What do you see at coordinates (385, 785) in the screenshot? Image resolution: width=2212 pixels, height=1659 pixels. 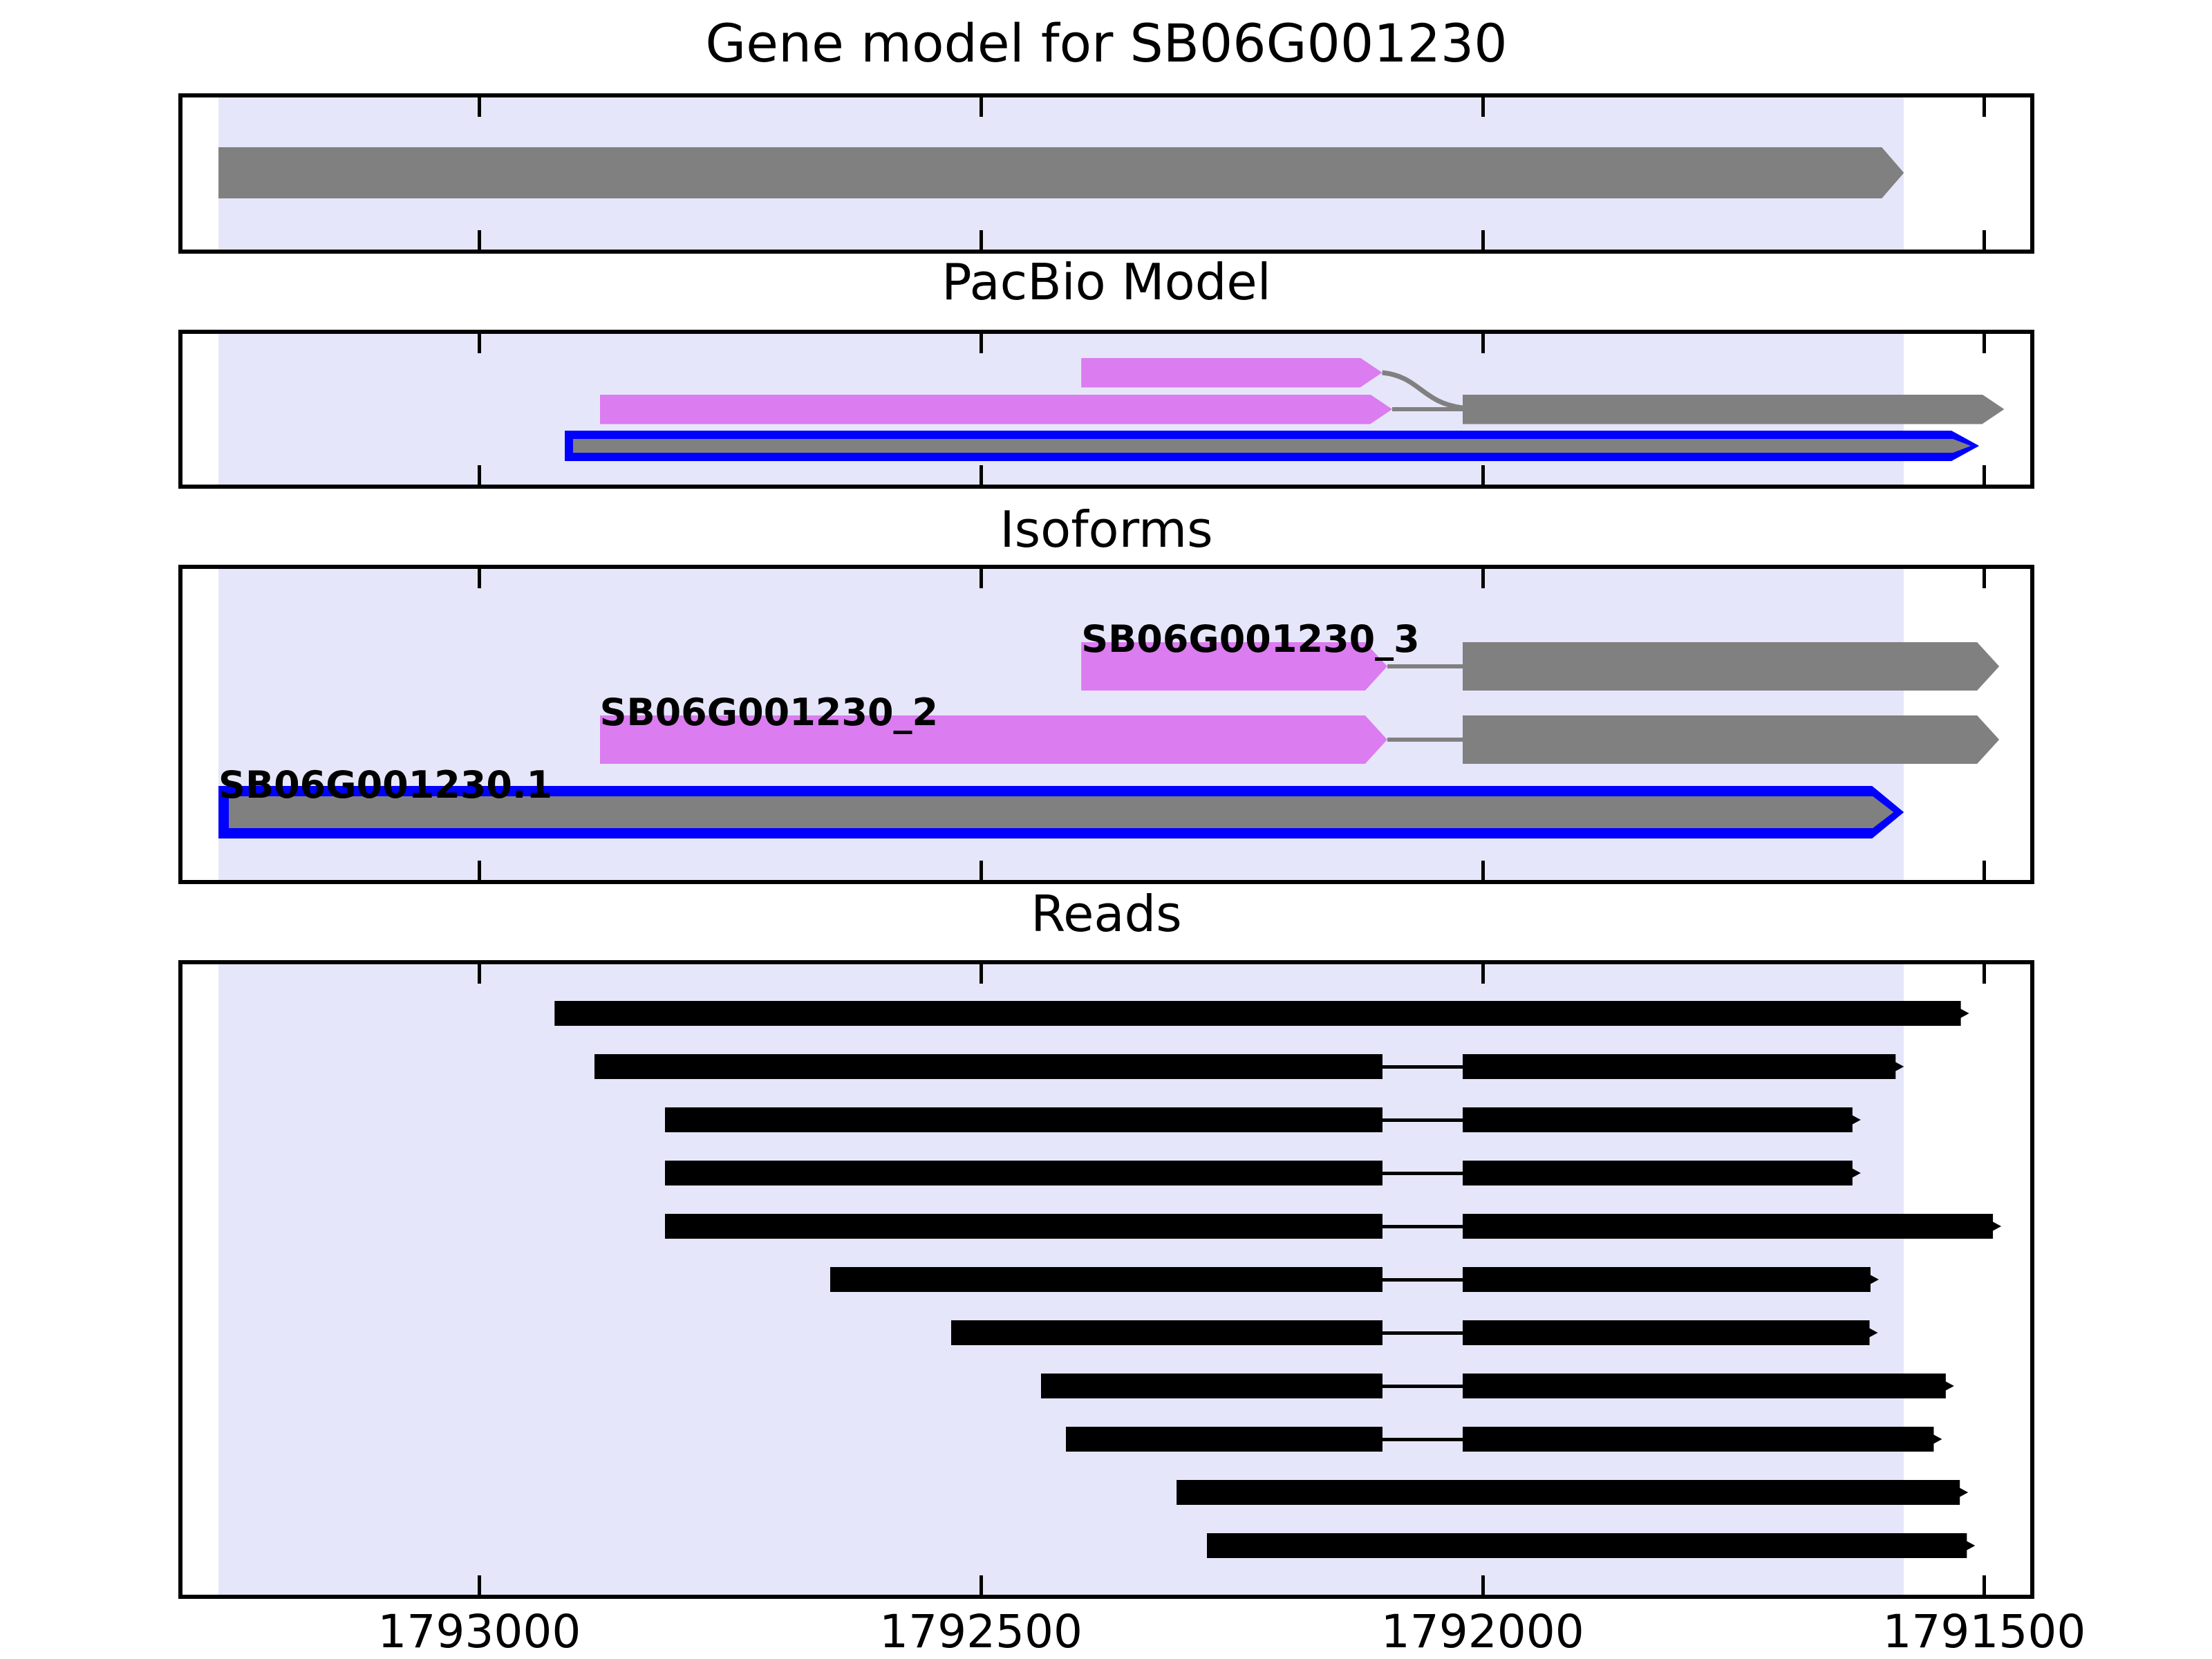 I see `isoform-label: SB06G001230.1` at bounding box center [385, 785].